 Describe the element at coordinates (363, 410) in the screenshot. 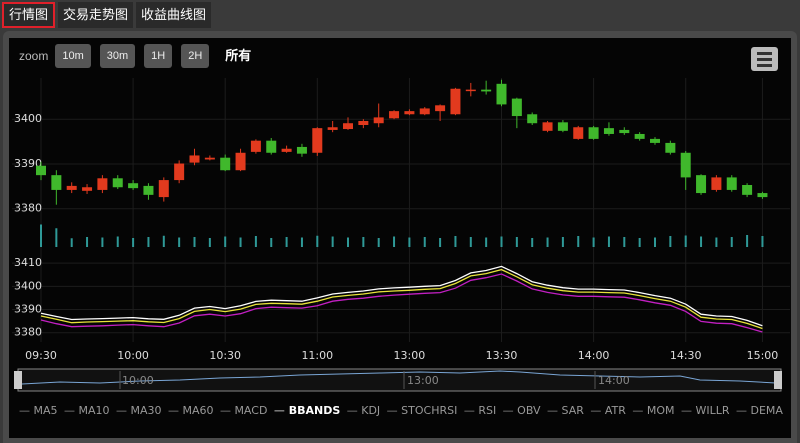

I see `legend-item: KDJ` at that location.